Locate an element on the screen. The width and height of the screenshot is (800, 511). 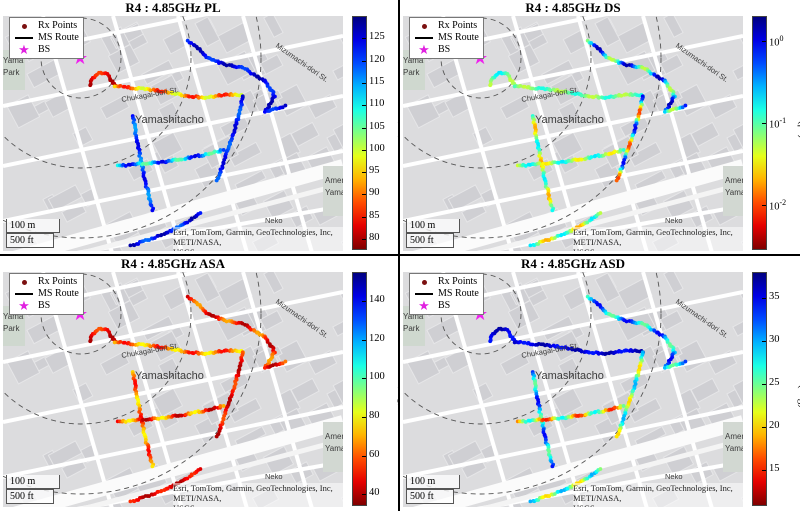
chart-title: R4 : 4.85GHz DS is located at coordinates (573, 7).